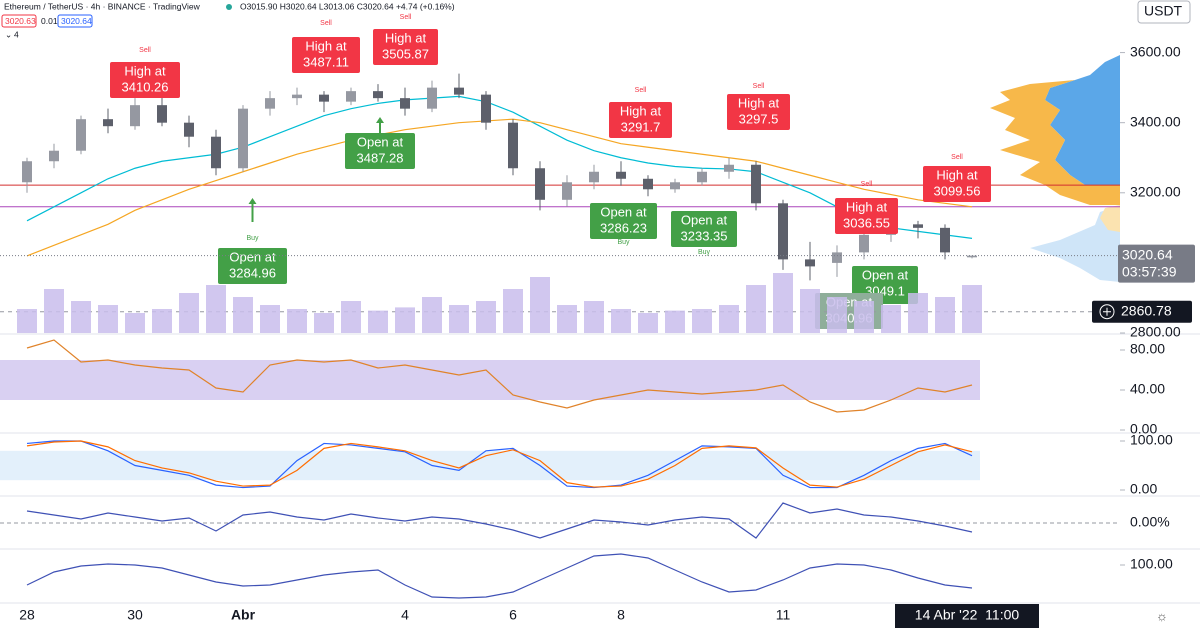  Describe the element at coordinates (380, 120) in the screenshot. I see `signal-arrow-head` at that location.